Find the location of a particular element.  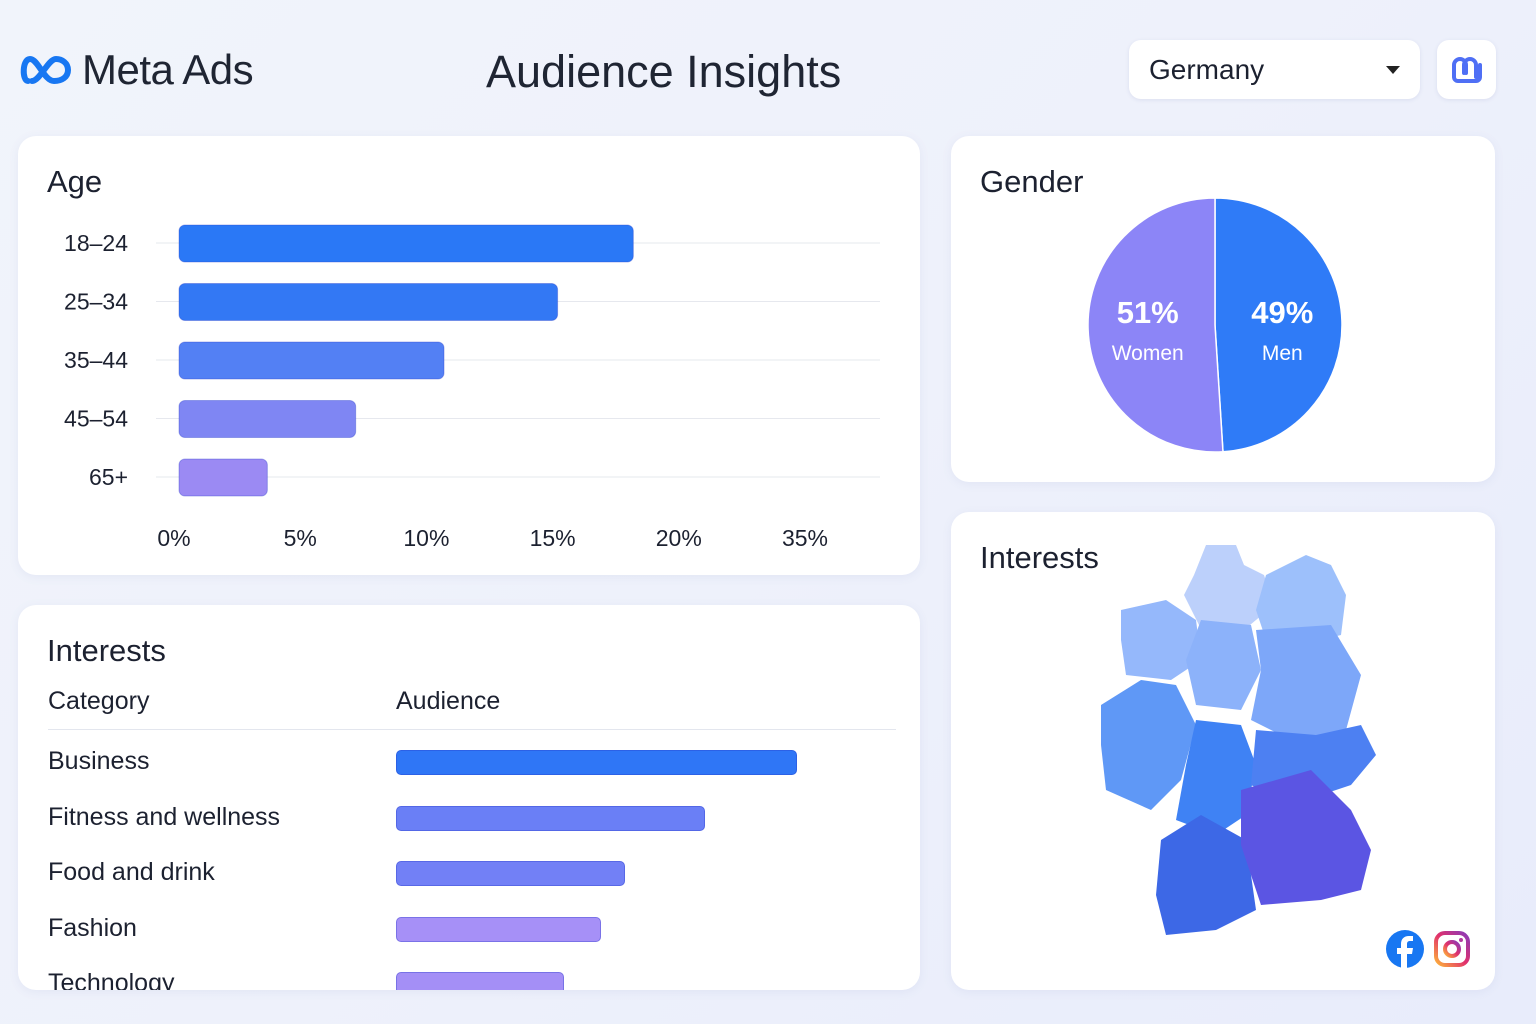

region-northwest is located at coordinates (1161, 640).